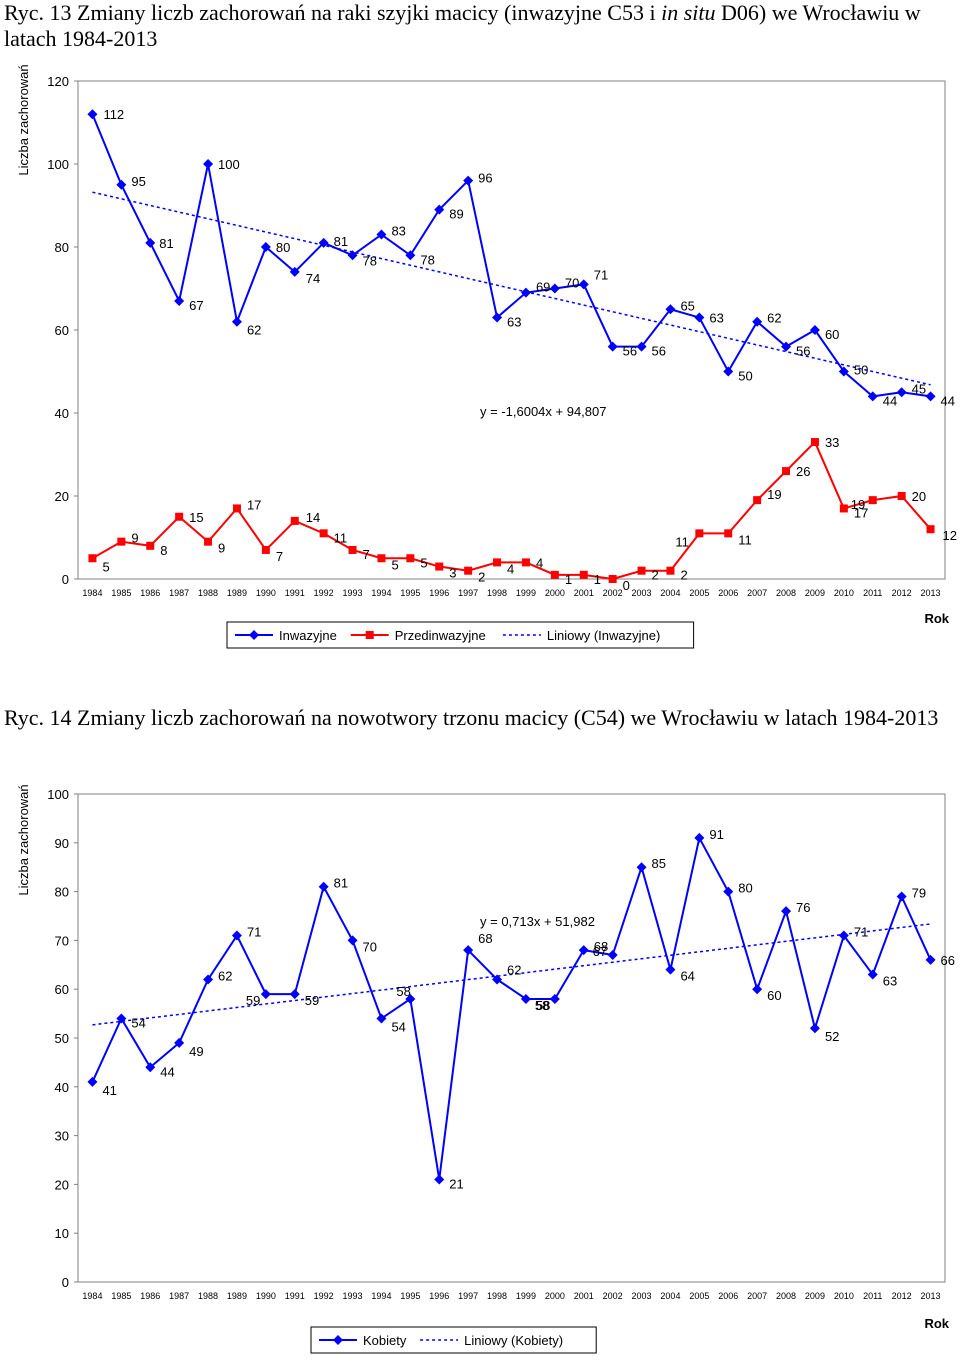 This screenshot has height=1362, width=960. Describe the element at coordinates (757, 593) in the screenshot. I see `x-tick-label: 2007` at that location.